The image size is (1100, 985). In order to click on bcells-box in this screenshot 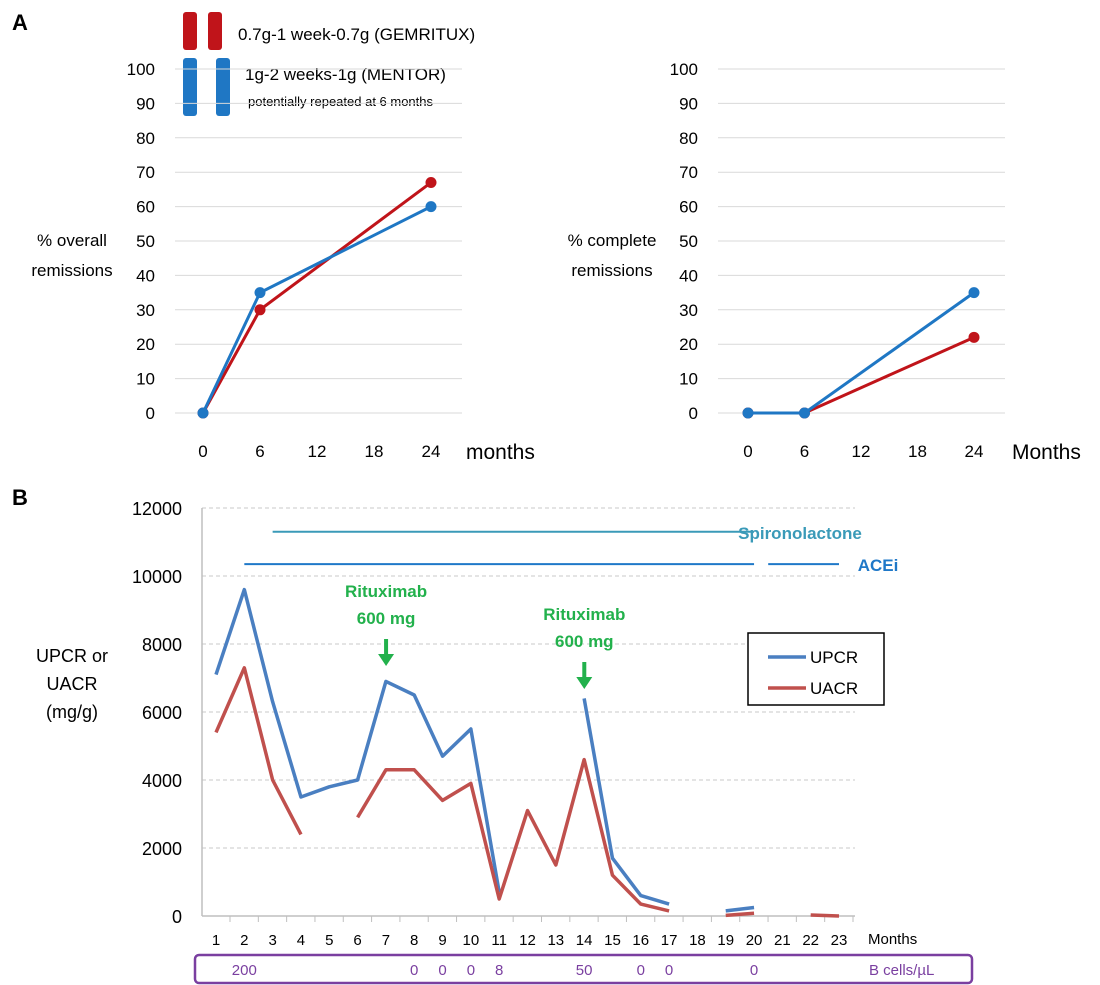, I will do `click(583, 969)`.